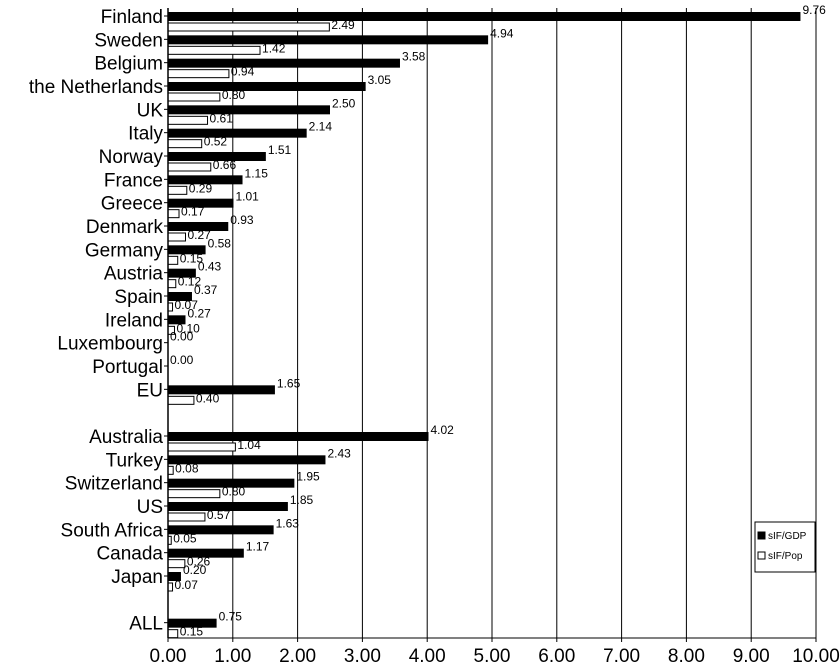 This screenshot has height=669, width=840. Describe the element at coordinates (145, 134) in the screenshot. I see `category-label: Italy` at that location.